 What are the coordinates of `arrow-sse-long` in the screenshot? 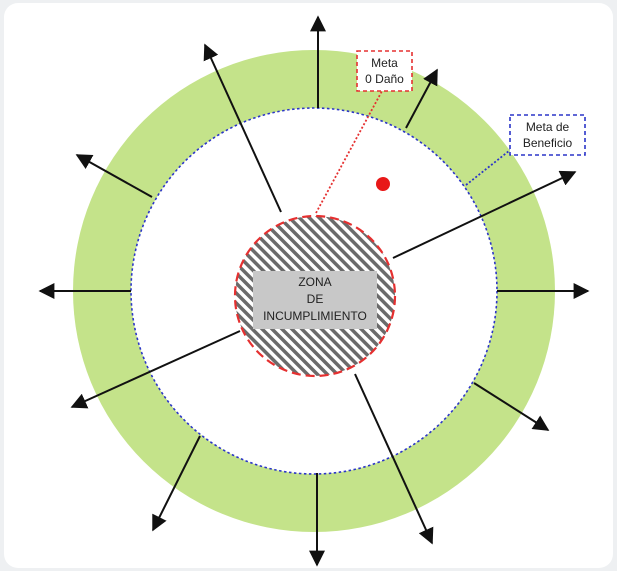 It's located at (394, 459).